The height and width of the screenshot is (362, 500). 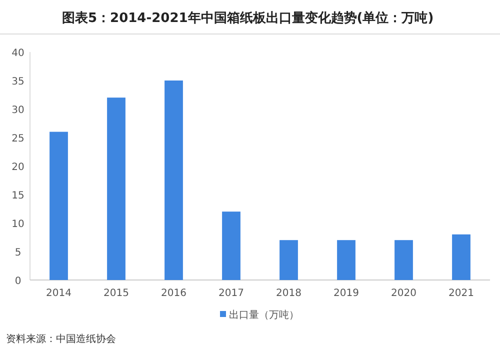 I want to click on y-tick-label: 10, so click(x=18, y=224).